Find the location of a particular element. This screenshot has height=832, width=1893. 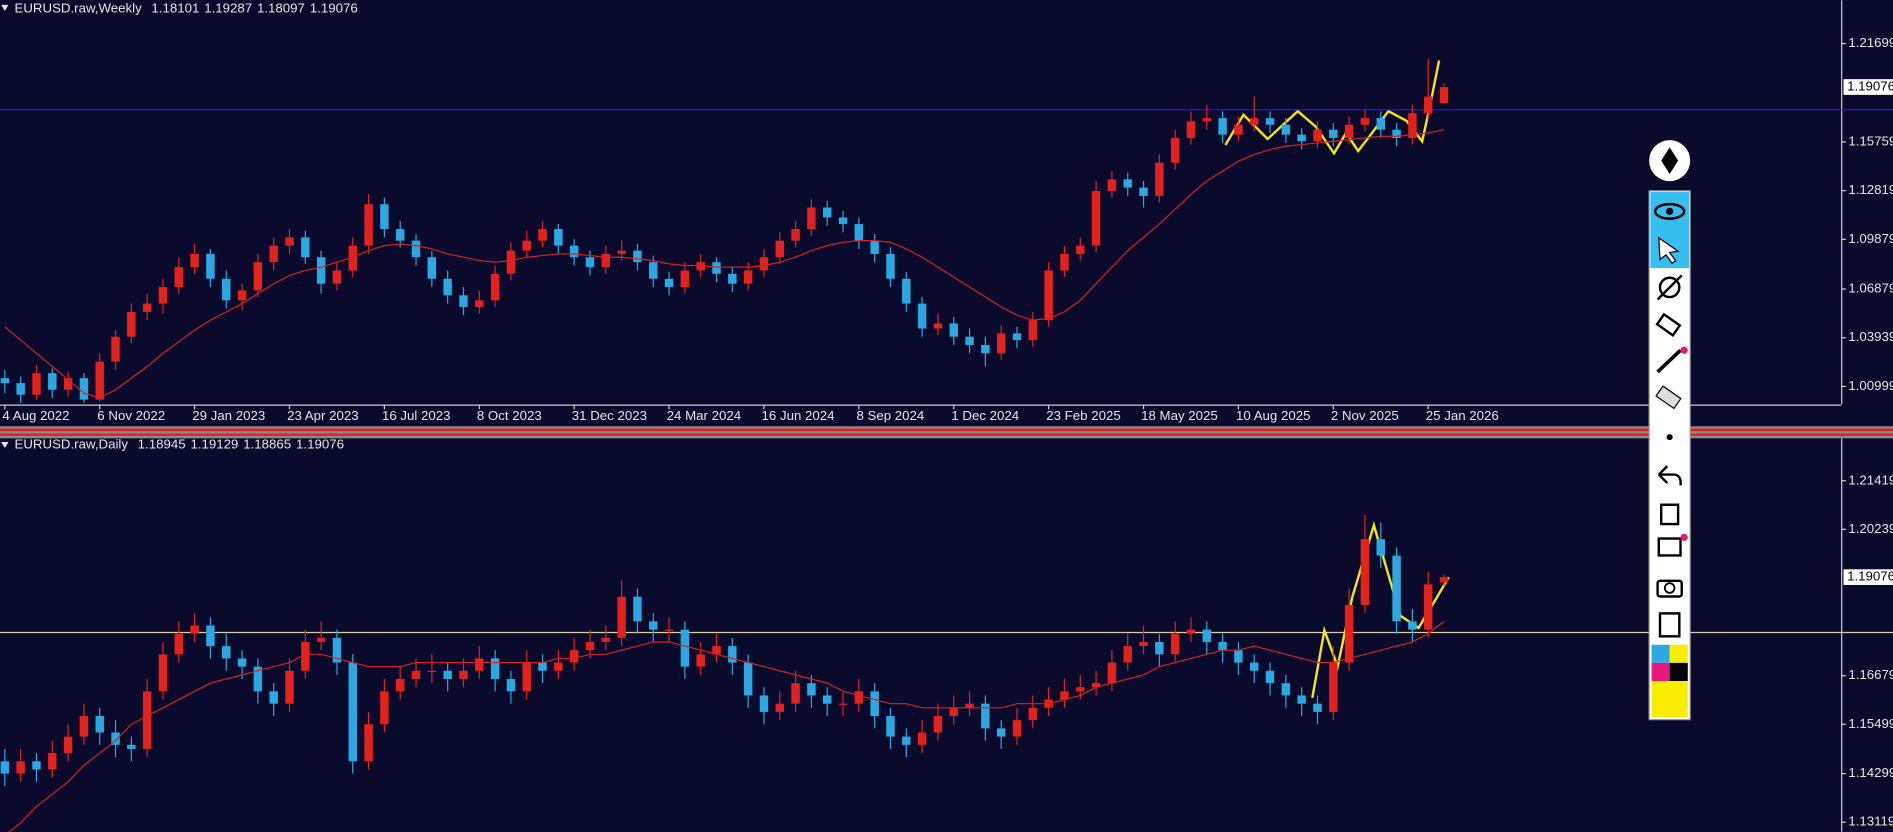

highlighter-tool is located at coordinates (1668, 325).